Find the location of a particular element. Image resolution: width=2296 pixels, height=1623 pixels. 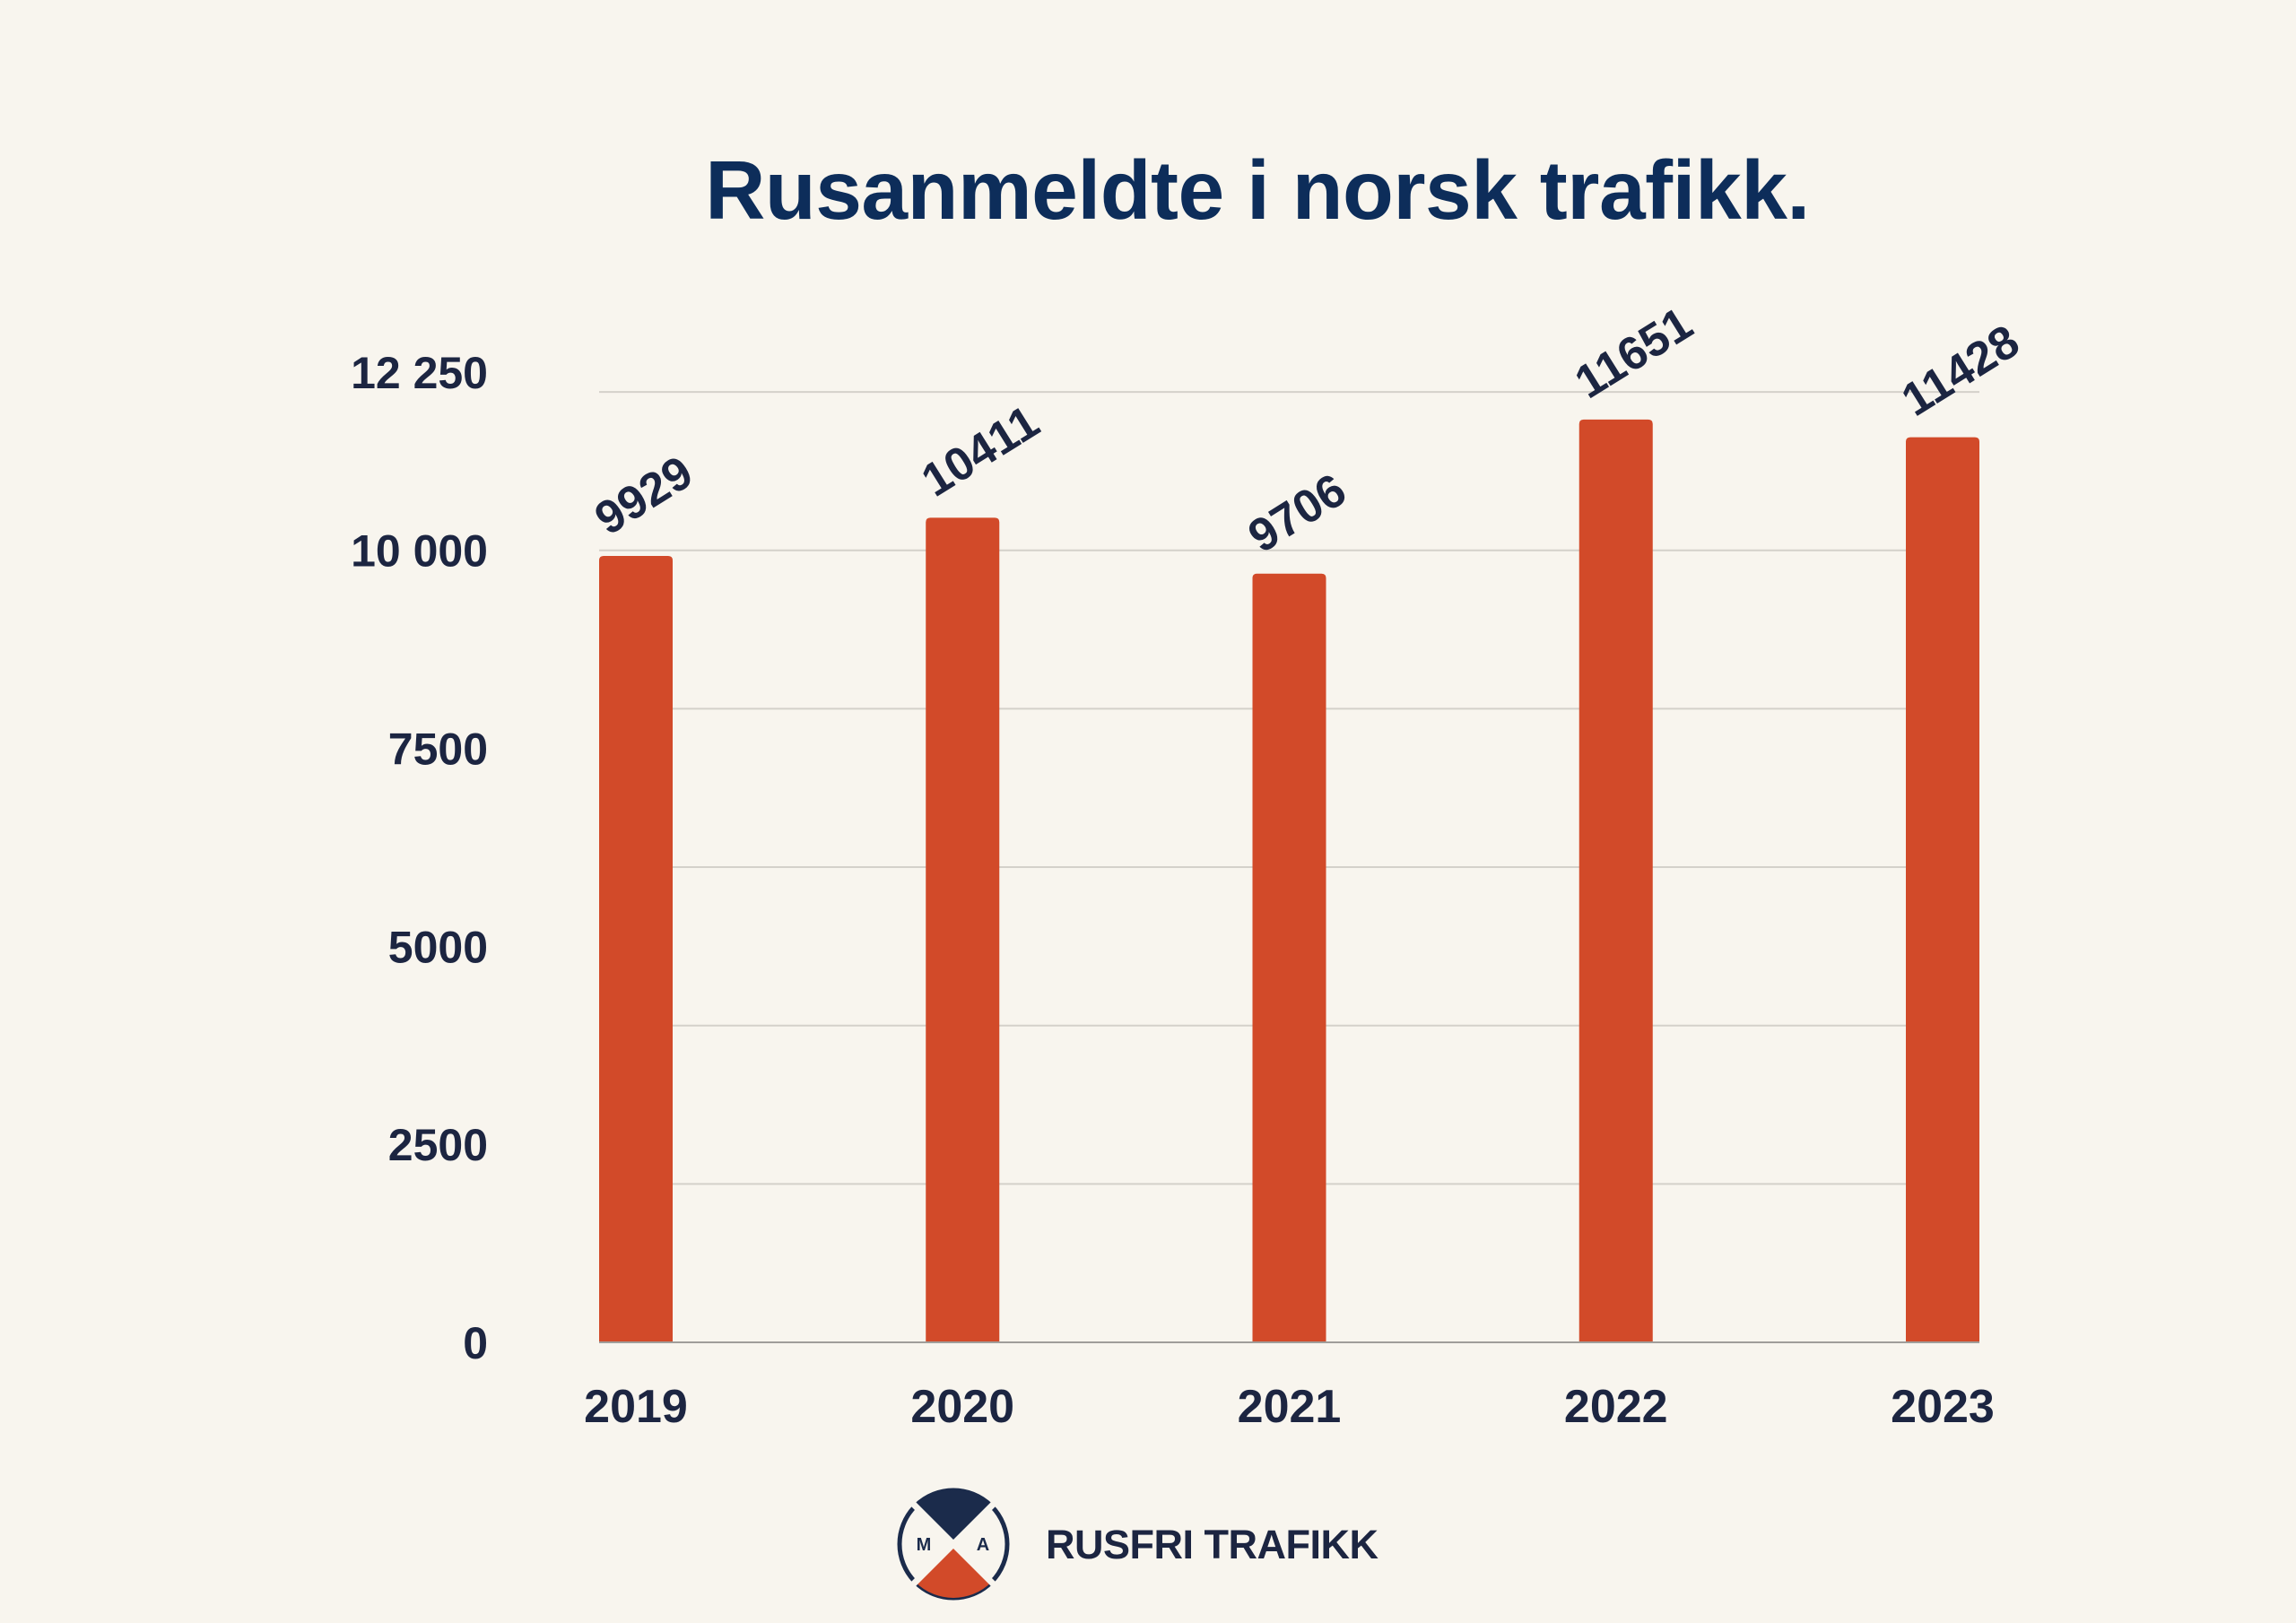

y-tick-label: 10 000 is located at coordinates (419, 551).